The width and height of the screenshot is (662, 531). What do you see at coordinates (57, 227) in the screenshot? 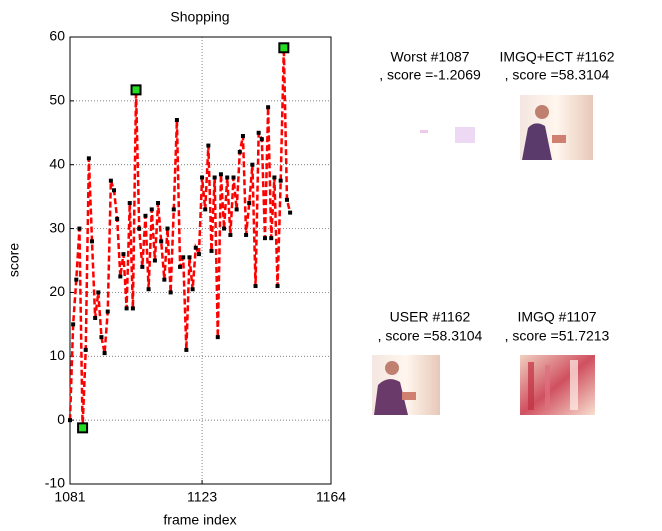
I see `y-tick-label: 30` at bounding box center [57, 227].